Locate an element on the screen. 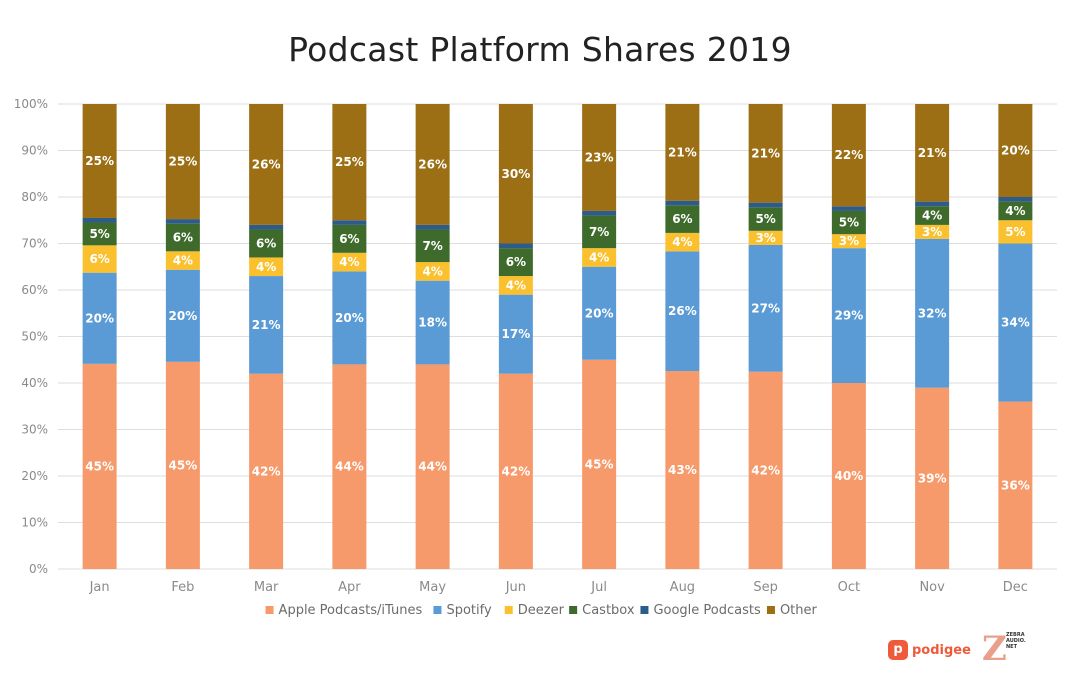 This screenshot has height=695, width=1080. y-tick-label: 50% is located at coordinates (34, 337).